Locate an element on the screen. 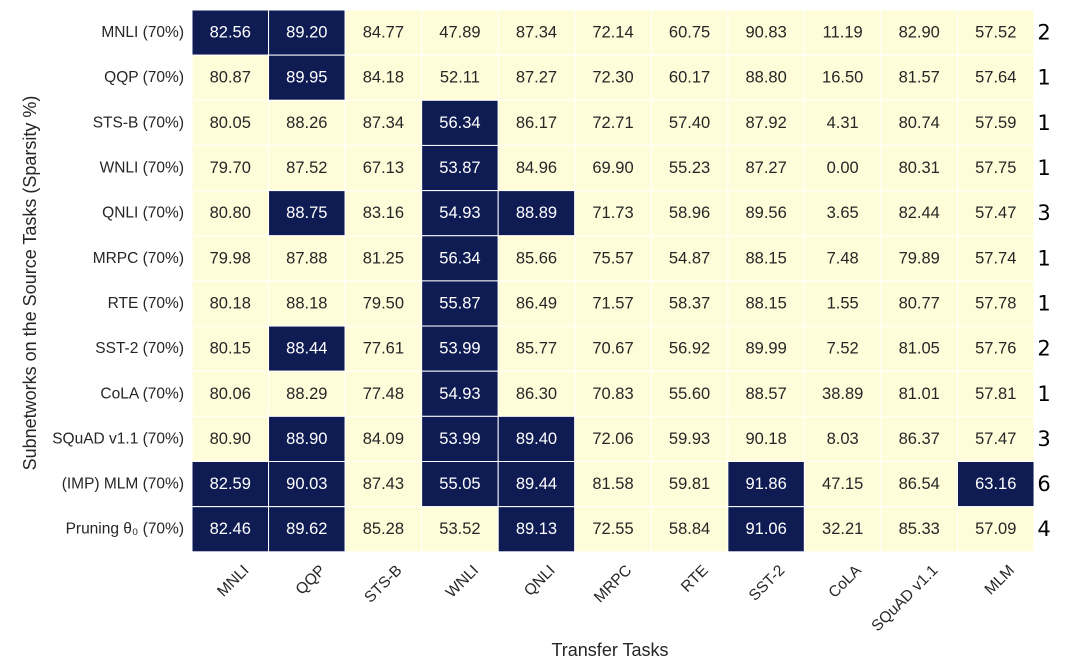  cell-value-label: 55.23 is located at coordinates (689, 168).